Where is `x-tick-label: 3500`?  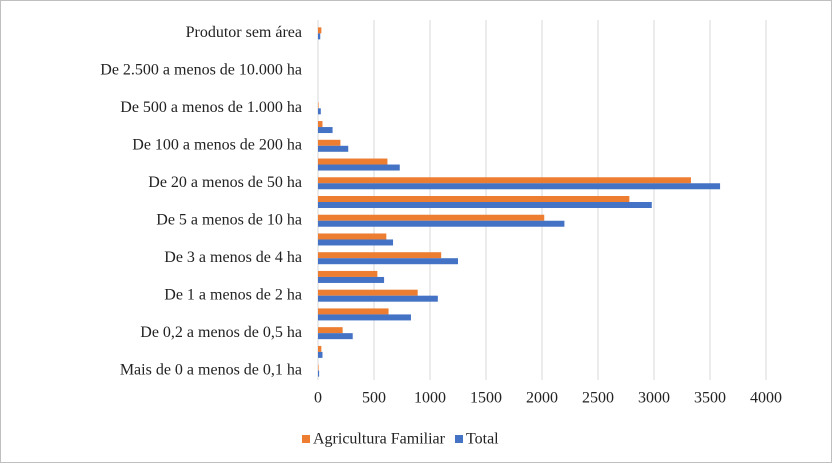 x-tick-label: 3500 is located at coordinates (710, 398).